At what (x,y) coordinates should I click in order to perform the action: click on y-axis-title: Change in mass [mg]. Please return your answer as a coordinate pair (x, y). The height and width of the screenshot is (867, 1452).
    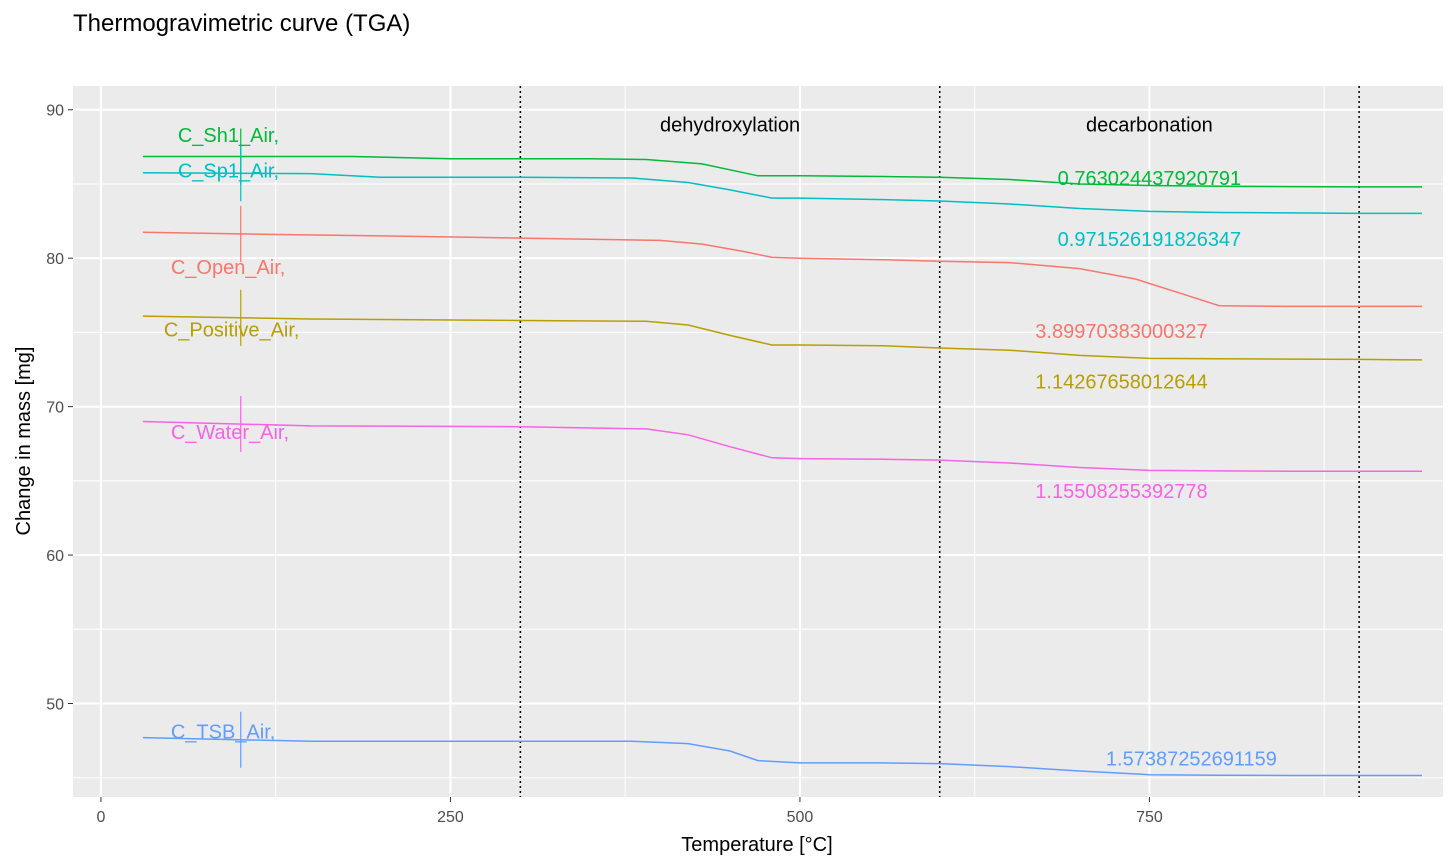
    Looking at the image, I should click on (24, 441).